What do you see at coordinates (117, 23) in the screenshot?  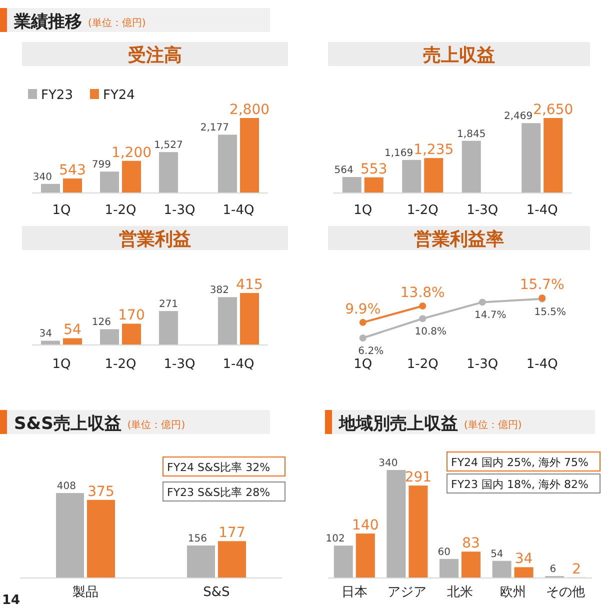 I see `text: (単位：億円)` at bounding box center [117, 23].